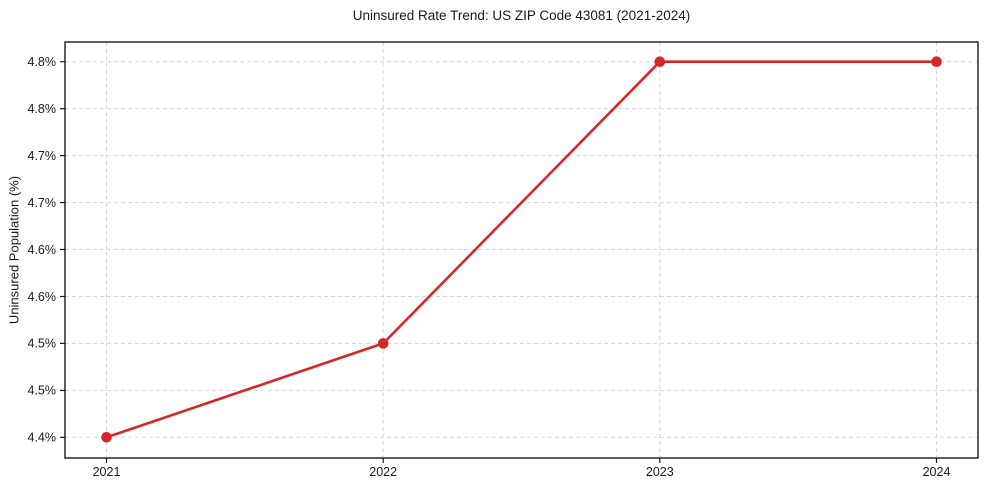 The width and height of the screenshot is (989, 490). I want to click on x-tick-label: 2024, so click(937, 472).